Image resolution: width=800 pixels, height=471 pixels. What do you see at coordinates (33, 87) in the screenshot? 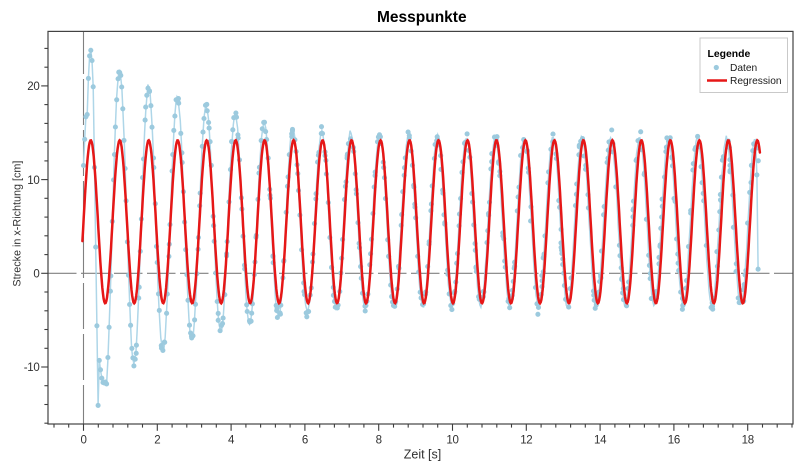
I see `svg-text: 20` at bounding box center [33, 87].